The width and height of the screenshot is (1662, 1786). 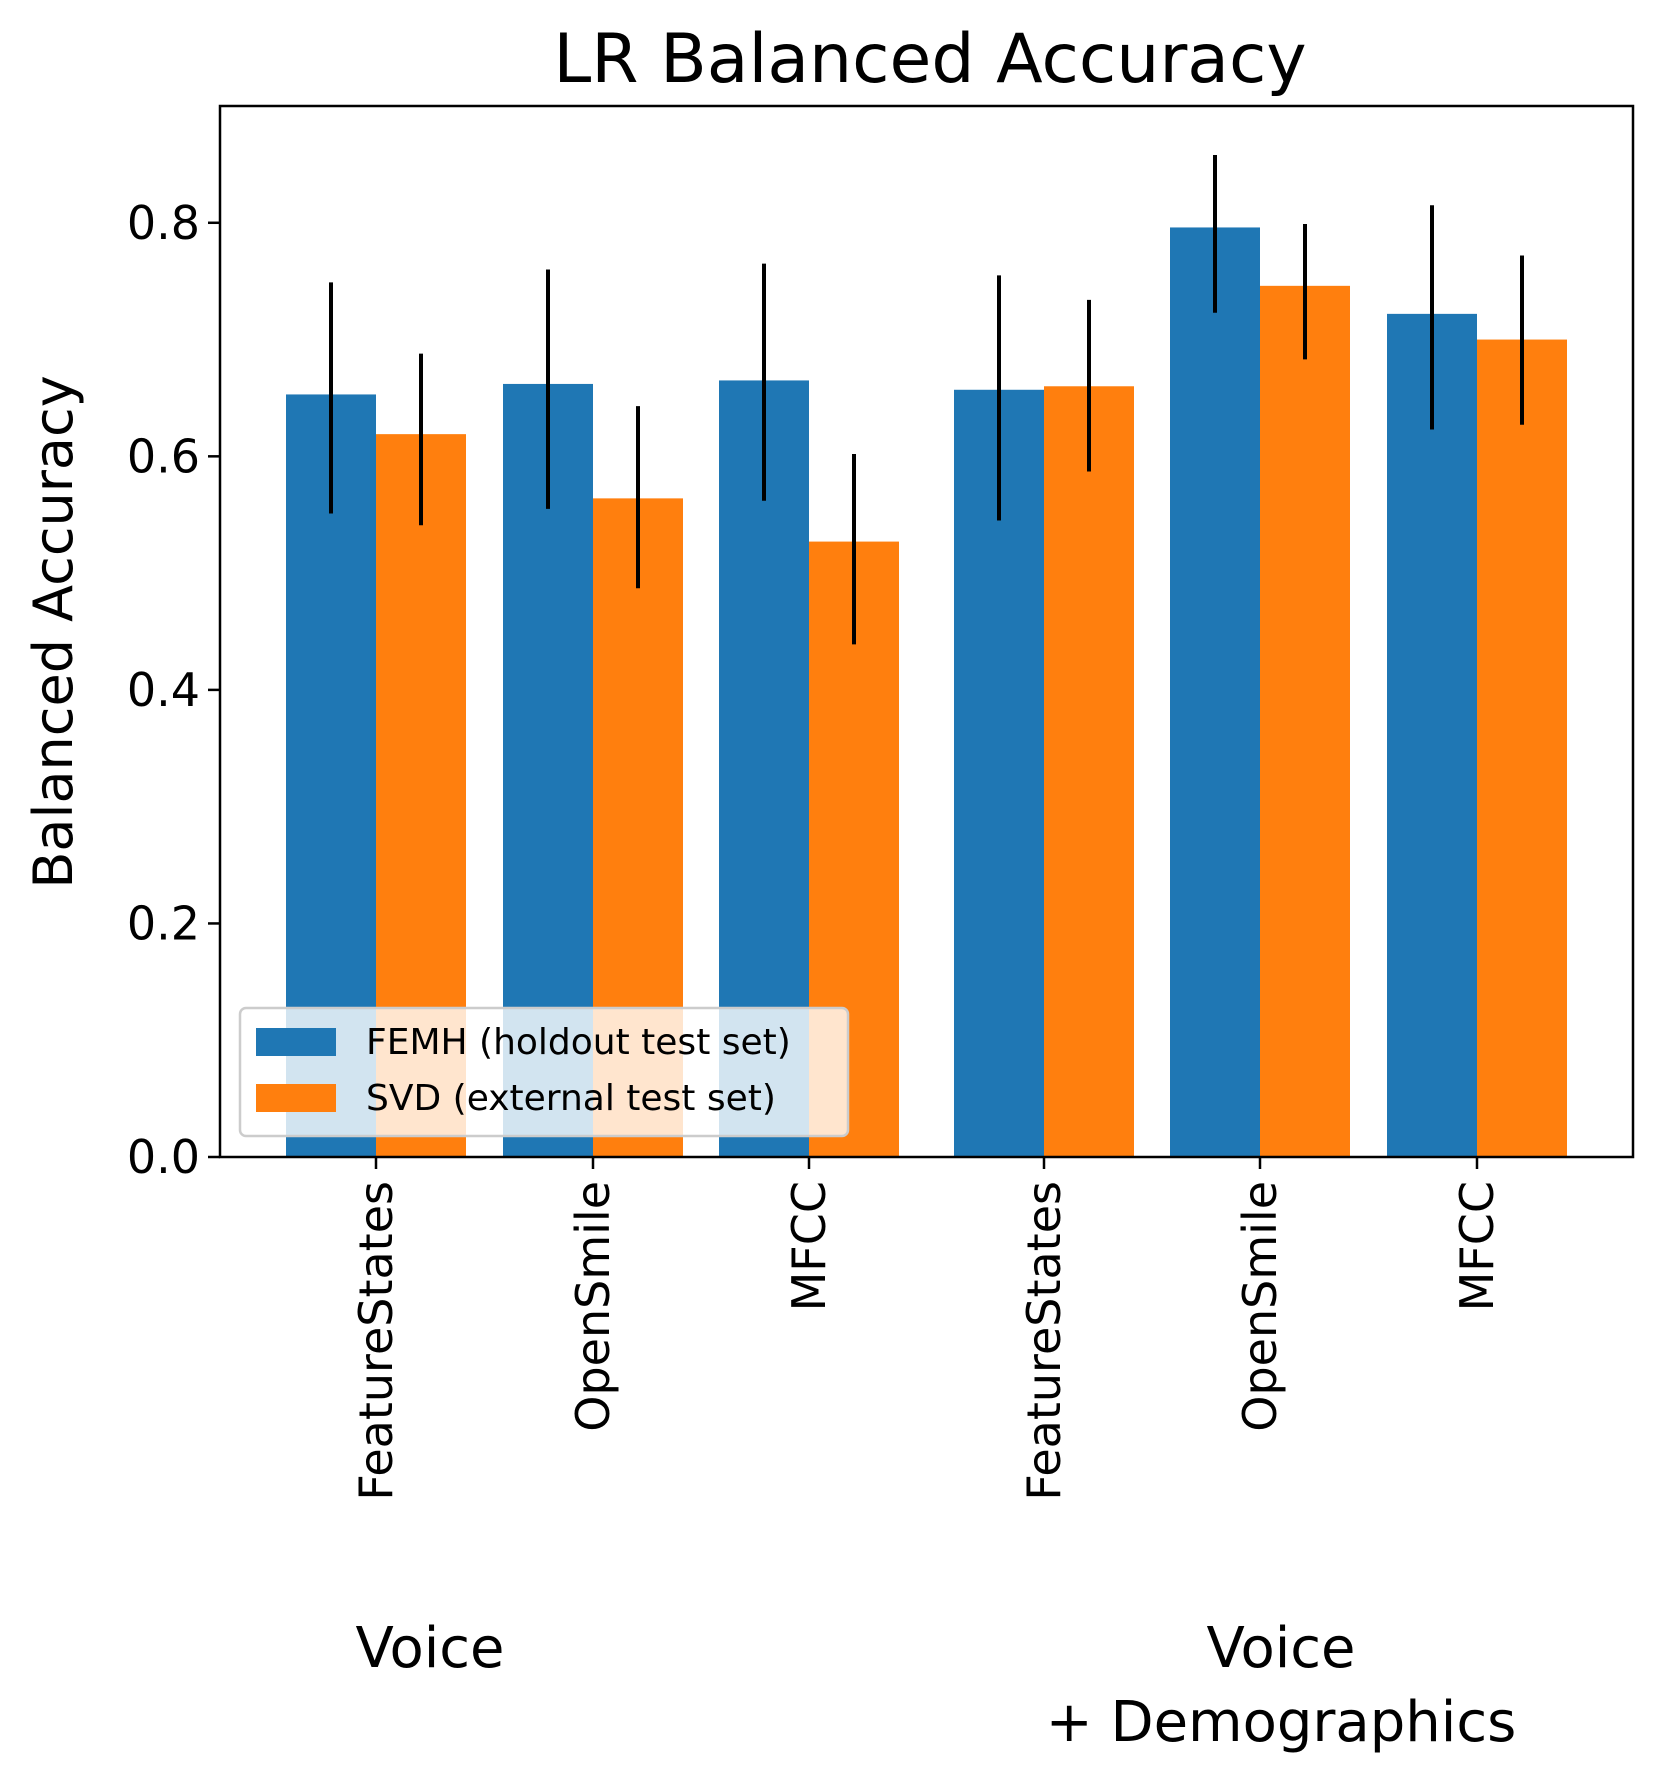 What do you see at coordinates (578, 1042) in the screenshot?
I see `legend-label: FEMH (holdout test set)` at bounding box center [578, 1042].